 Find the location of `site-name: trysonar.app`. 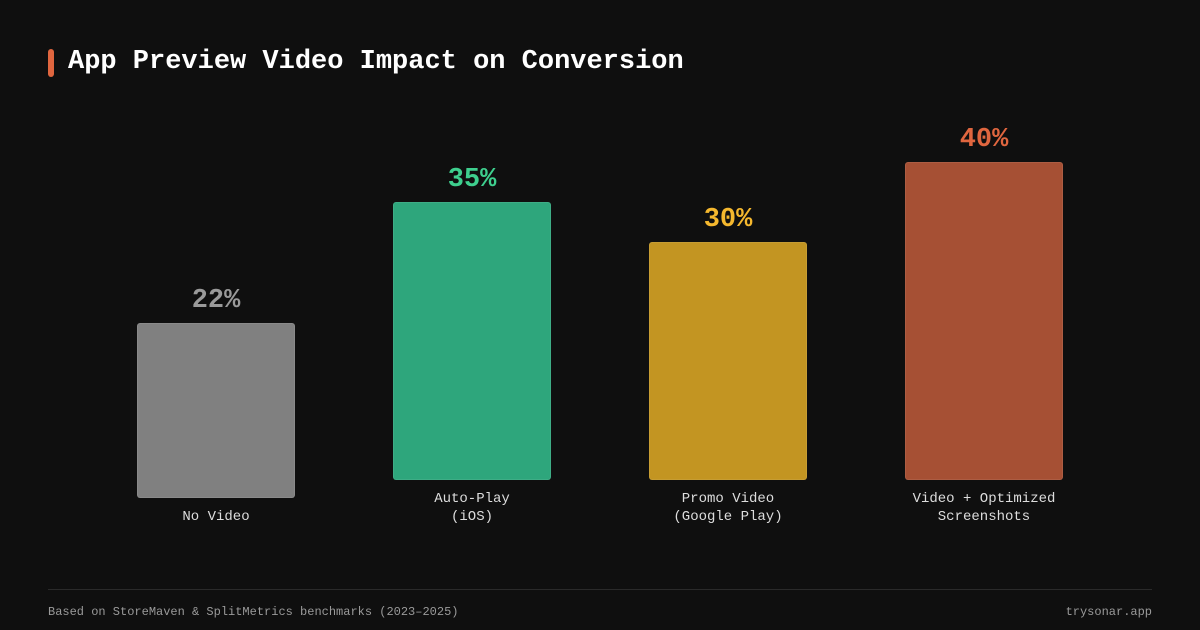

site-name: trysonar.app is located at coordinates (1108, 612).